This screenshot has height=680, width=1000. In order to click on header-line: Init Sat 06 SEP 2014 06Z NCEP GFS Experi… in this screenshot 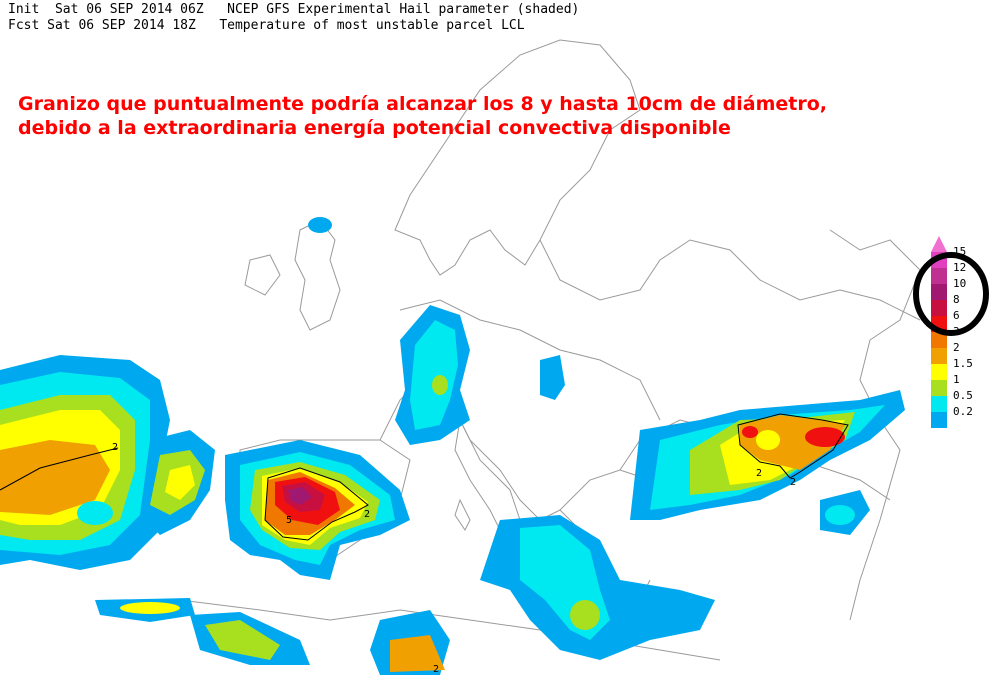, I will do `click(293, 9)`.